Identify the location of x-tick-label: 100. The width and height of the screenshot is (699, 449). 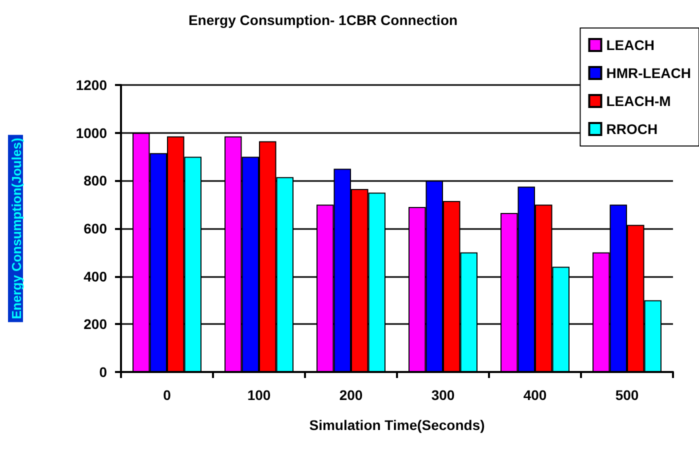
(259, 395).